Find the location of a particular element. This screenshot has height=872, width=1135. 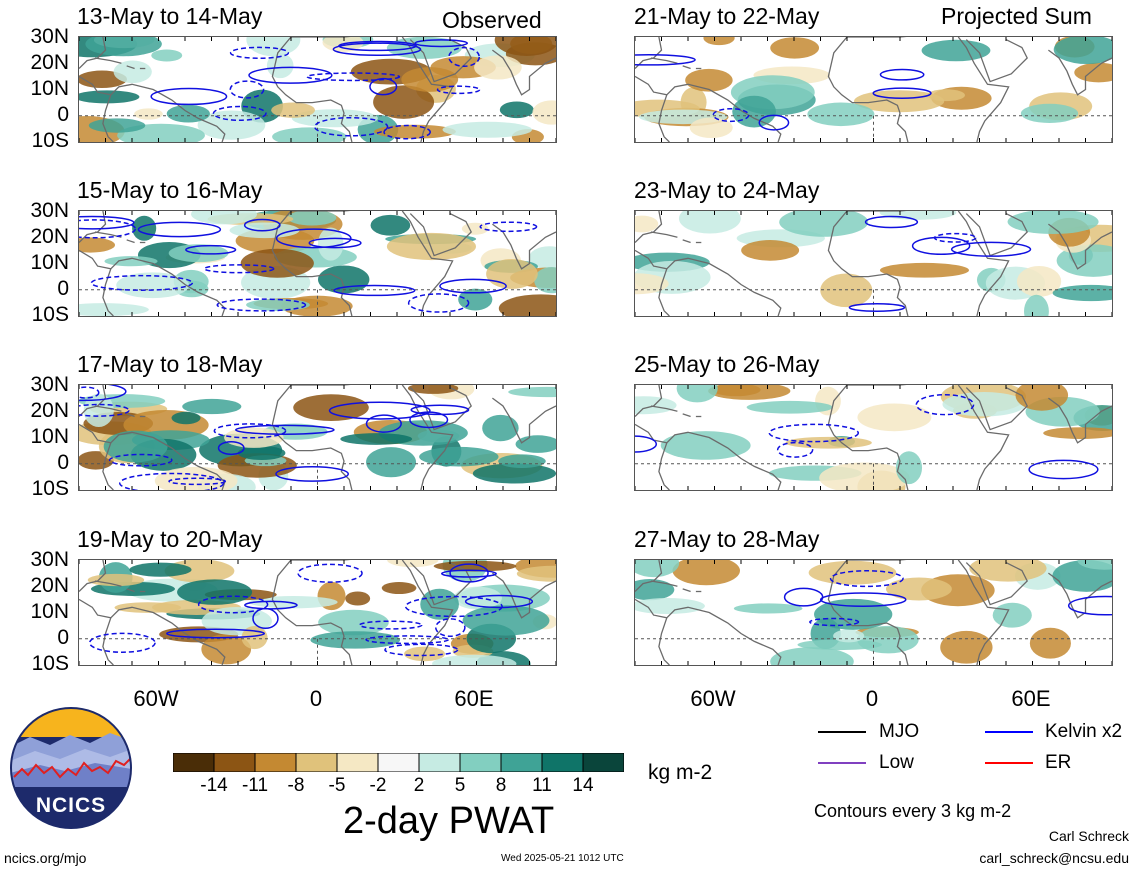

panel-title-left-4: 19-May to 20-May is located at coordinates (170, 539).